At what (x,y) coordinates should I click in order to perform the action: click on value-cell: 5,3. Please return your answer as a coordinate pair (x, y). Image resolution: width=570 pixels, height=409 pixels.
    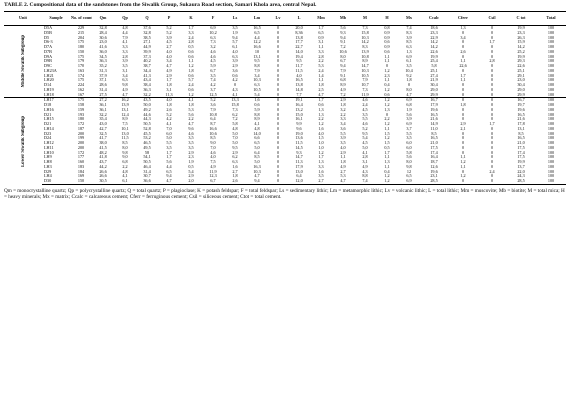
    Looking at the image, I should click on (343, 176).